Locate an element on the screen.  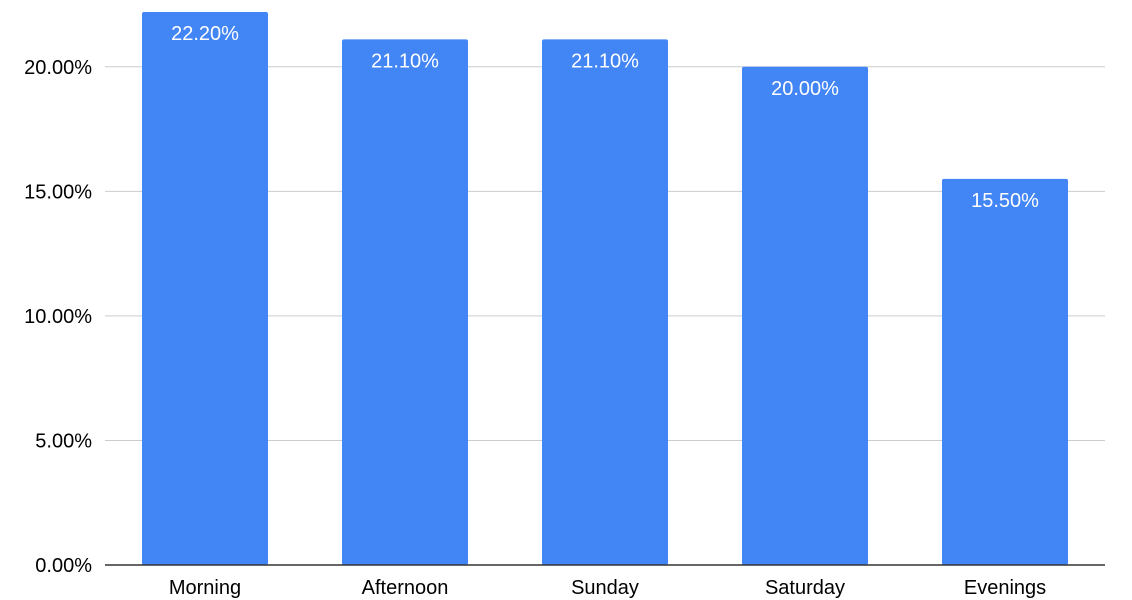
bar-afternoon is located at coordinates (405, 302).